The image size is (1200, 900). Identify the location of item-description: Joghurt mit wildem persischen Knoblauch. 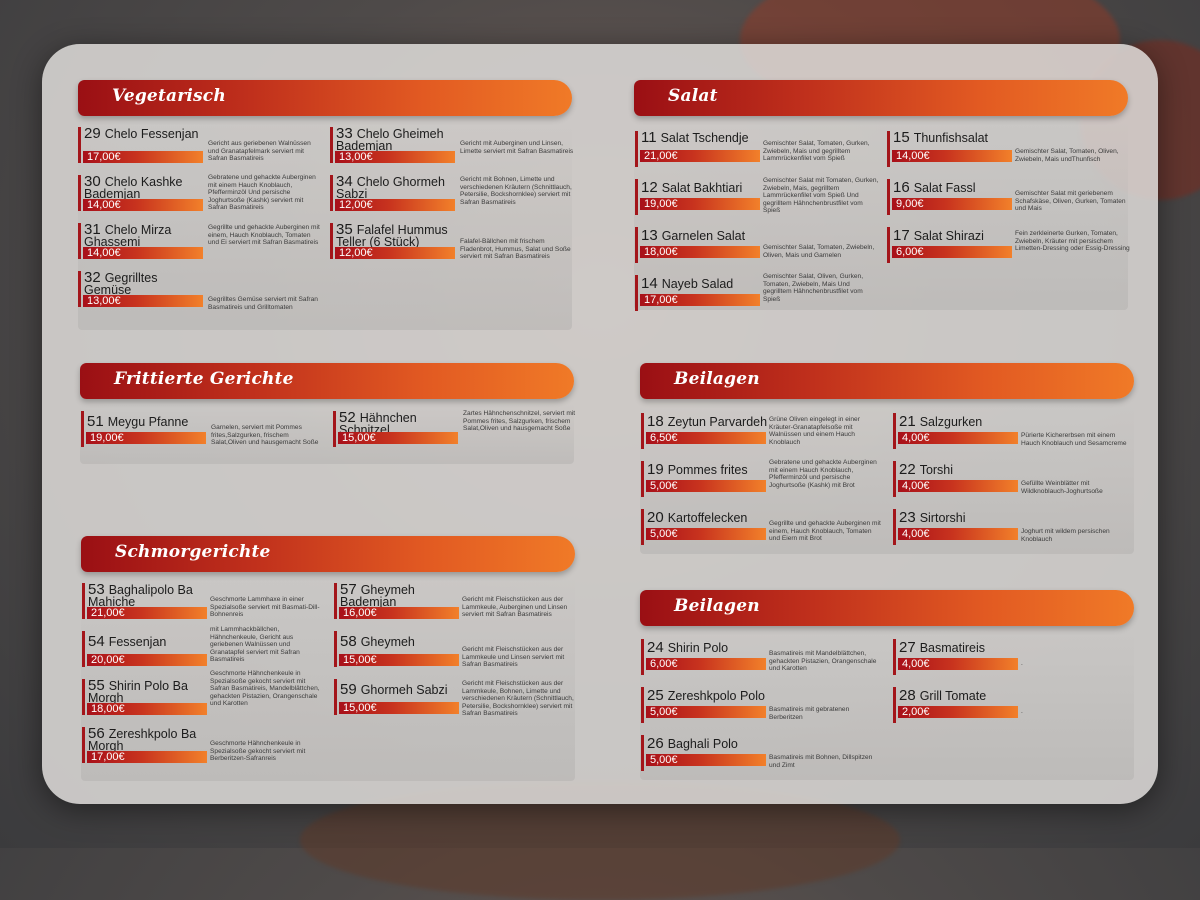
(1065, 535).